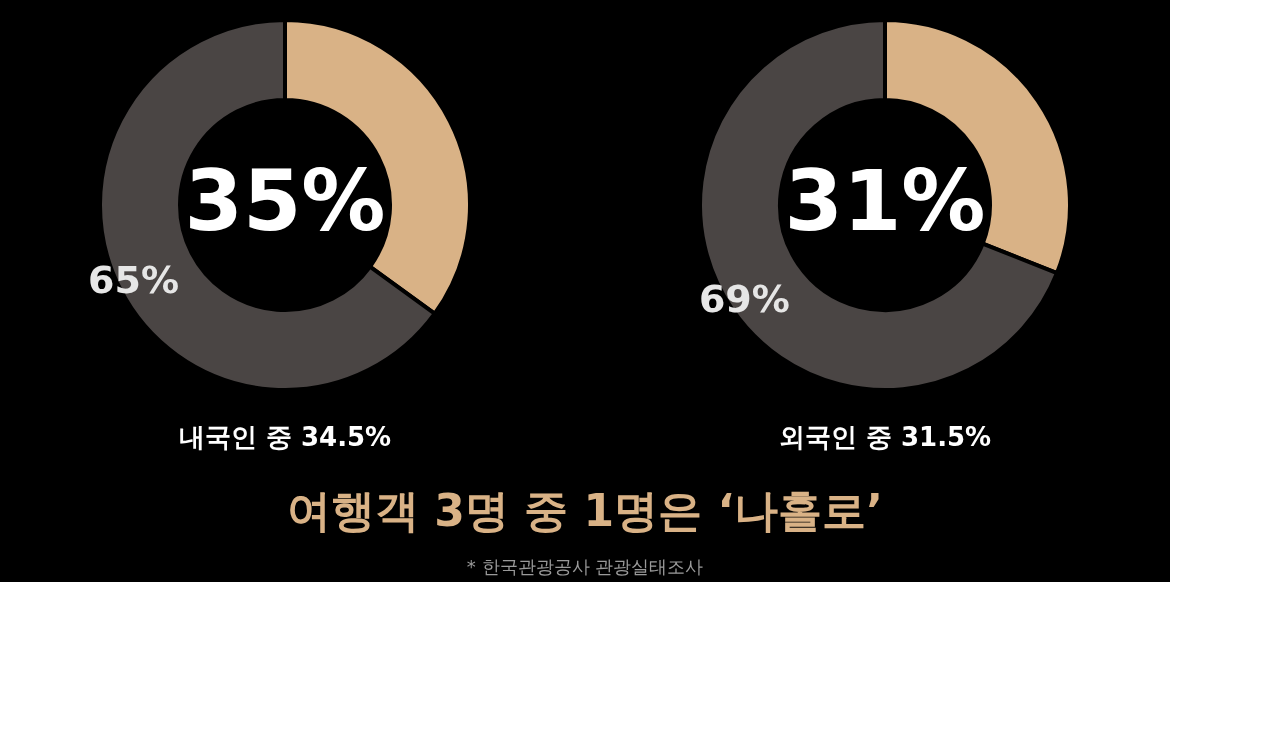 This screenshot has height=731, width=1280. Describe the element at coordinates (285, 437) in the screenshot. I see `text: 내국인 중 34.5%` at that location.